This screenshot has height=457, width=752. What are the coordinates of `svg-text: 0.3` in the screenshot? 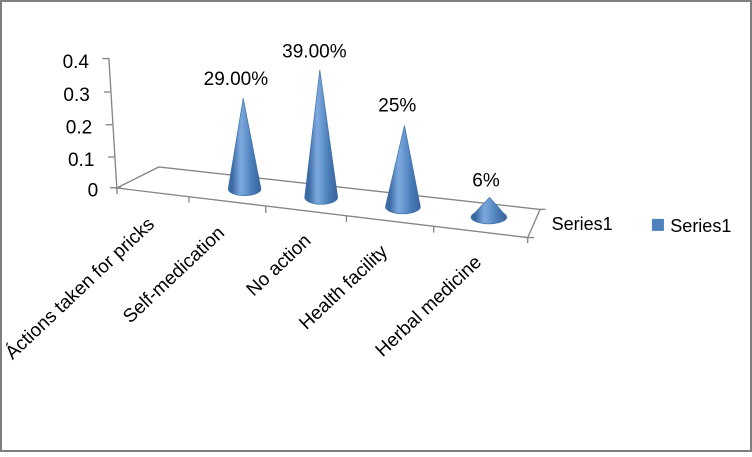 It's located at (76, 95).